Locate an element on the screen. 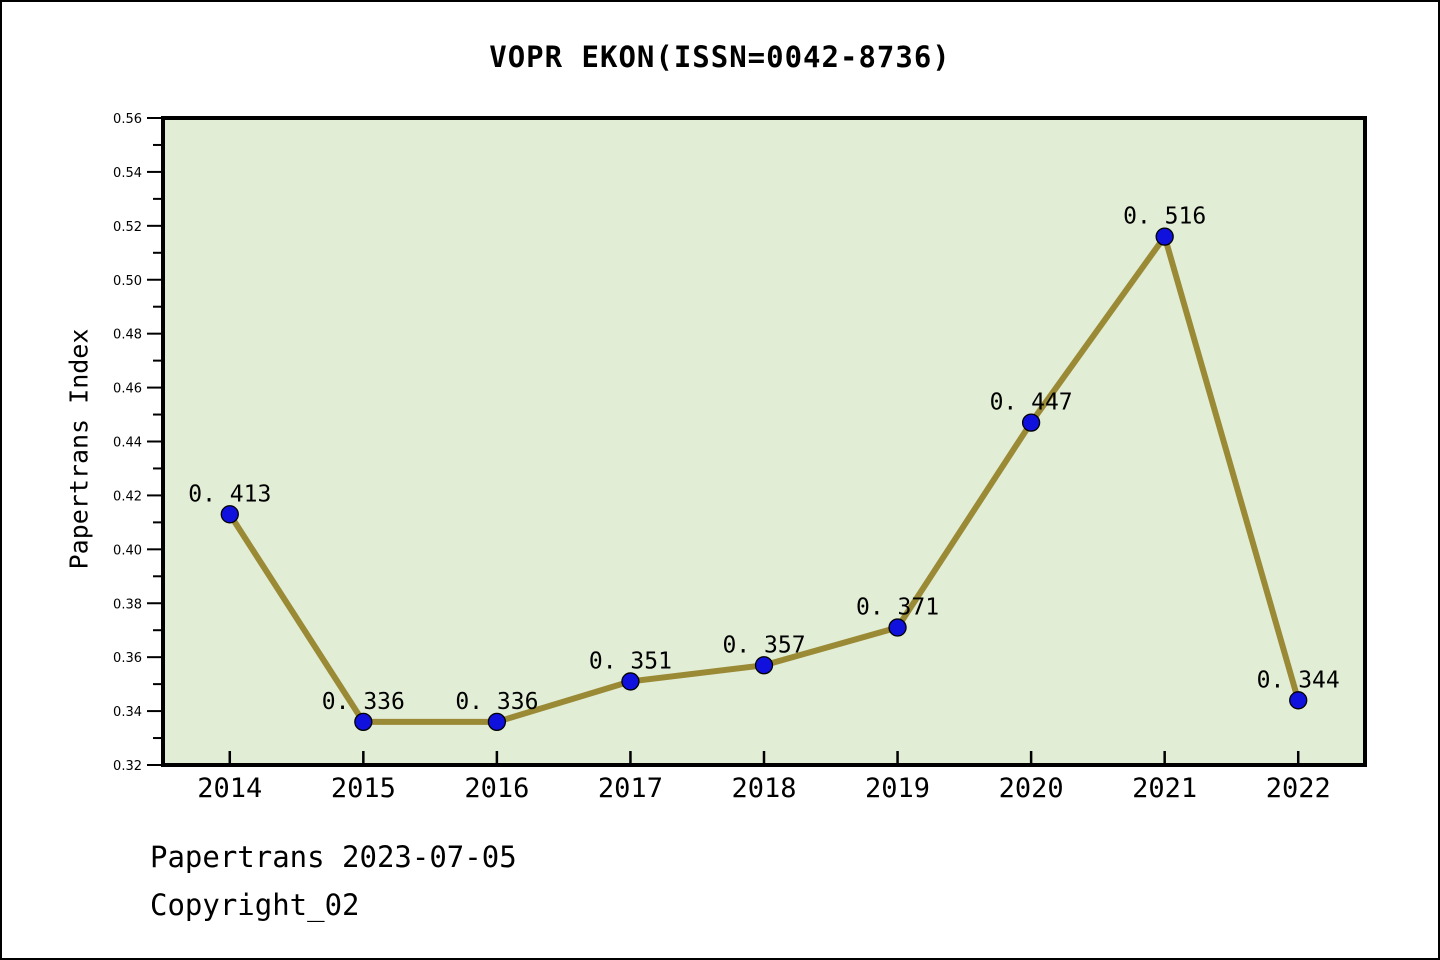  y-tick-label: 0.54 is located at coordinates (127, 173).